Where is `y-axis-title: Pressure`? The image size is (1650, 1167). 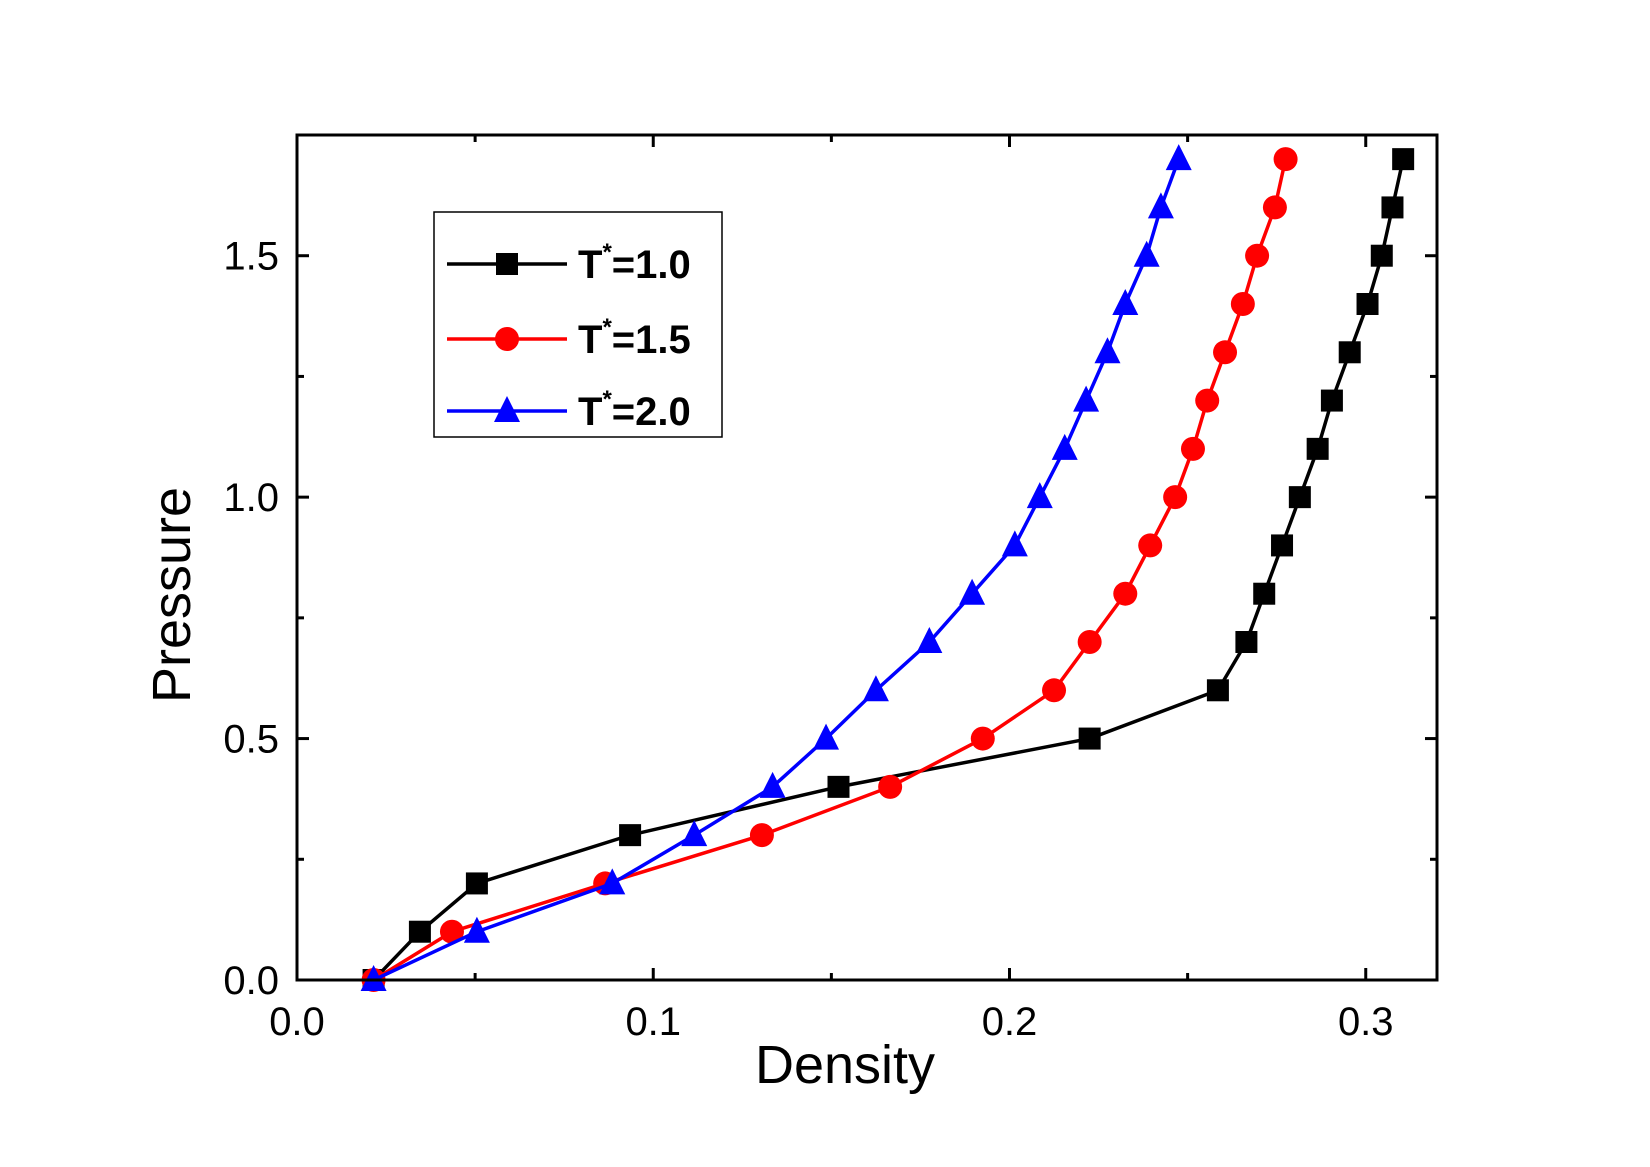 y-axis-title: Pressure is located at coordinates (172, 595).